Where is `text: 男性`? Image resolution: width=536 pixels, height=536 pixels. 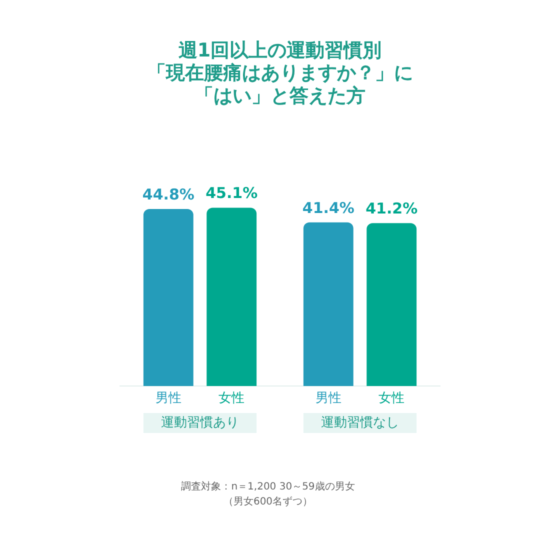 text: 男性 is located at coordinates (328, 398).